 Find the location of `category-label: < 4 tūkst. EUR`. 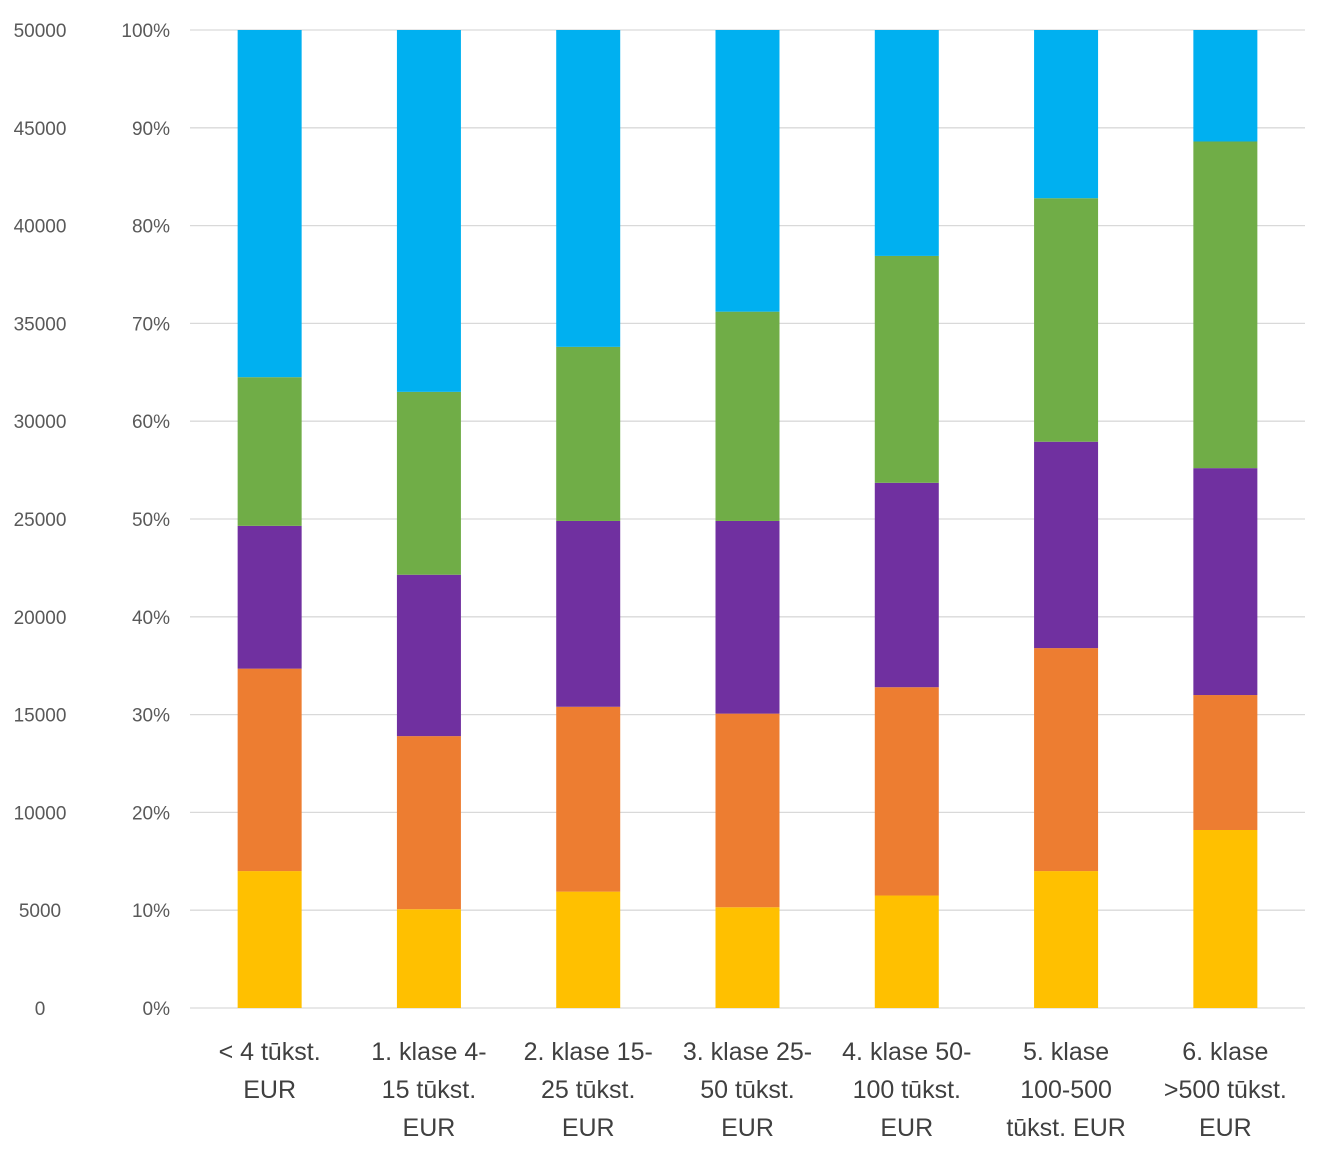

category-label: < 4 tūkst. EUR is located at coordinates (270, 1071).